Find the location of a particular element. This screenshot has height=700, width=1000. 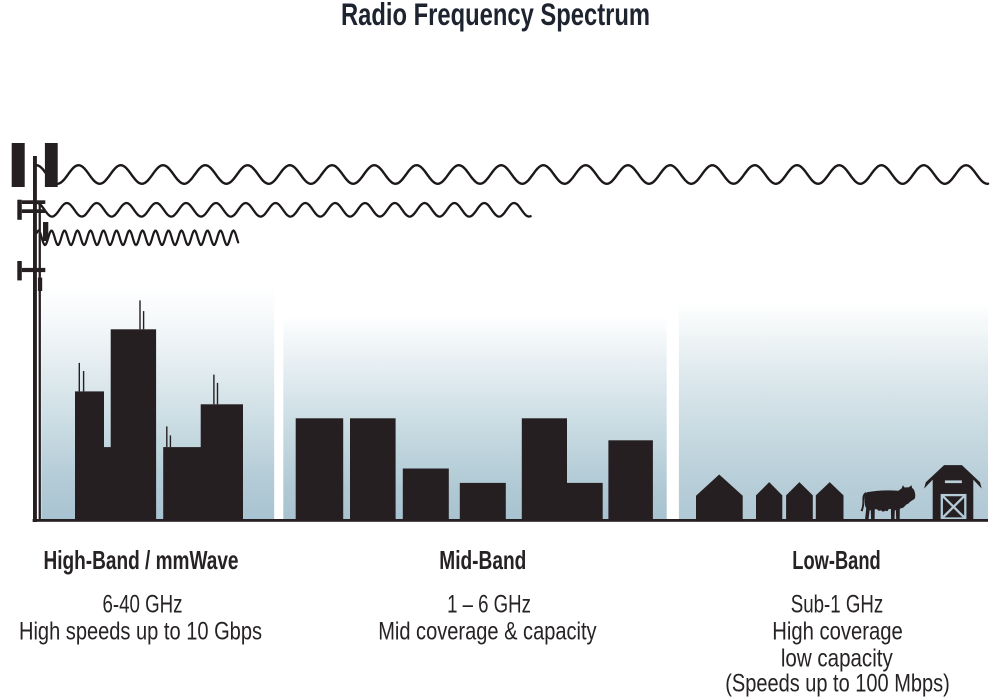

svg-text: Mid coverage & capacity is located at coordinates (487, 632).